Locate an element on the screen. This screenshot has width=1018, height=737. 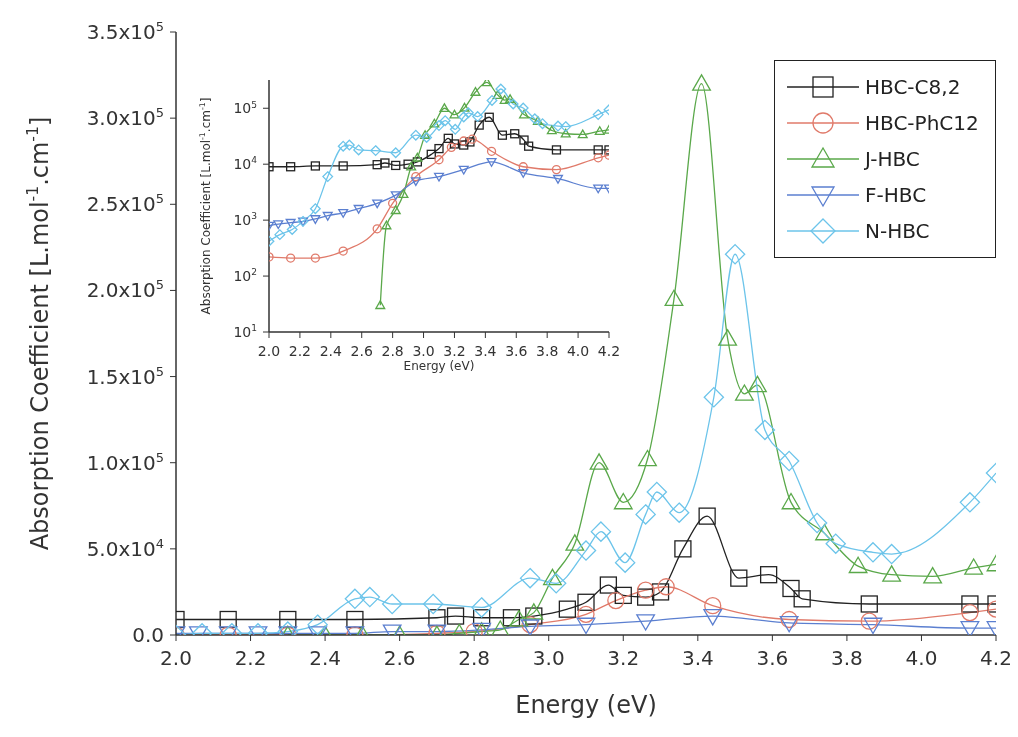
legend-label: J-HBC is located at coordinates (892, 159).